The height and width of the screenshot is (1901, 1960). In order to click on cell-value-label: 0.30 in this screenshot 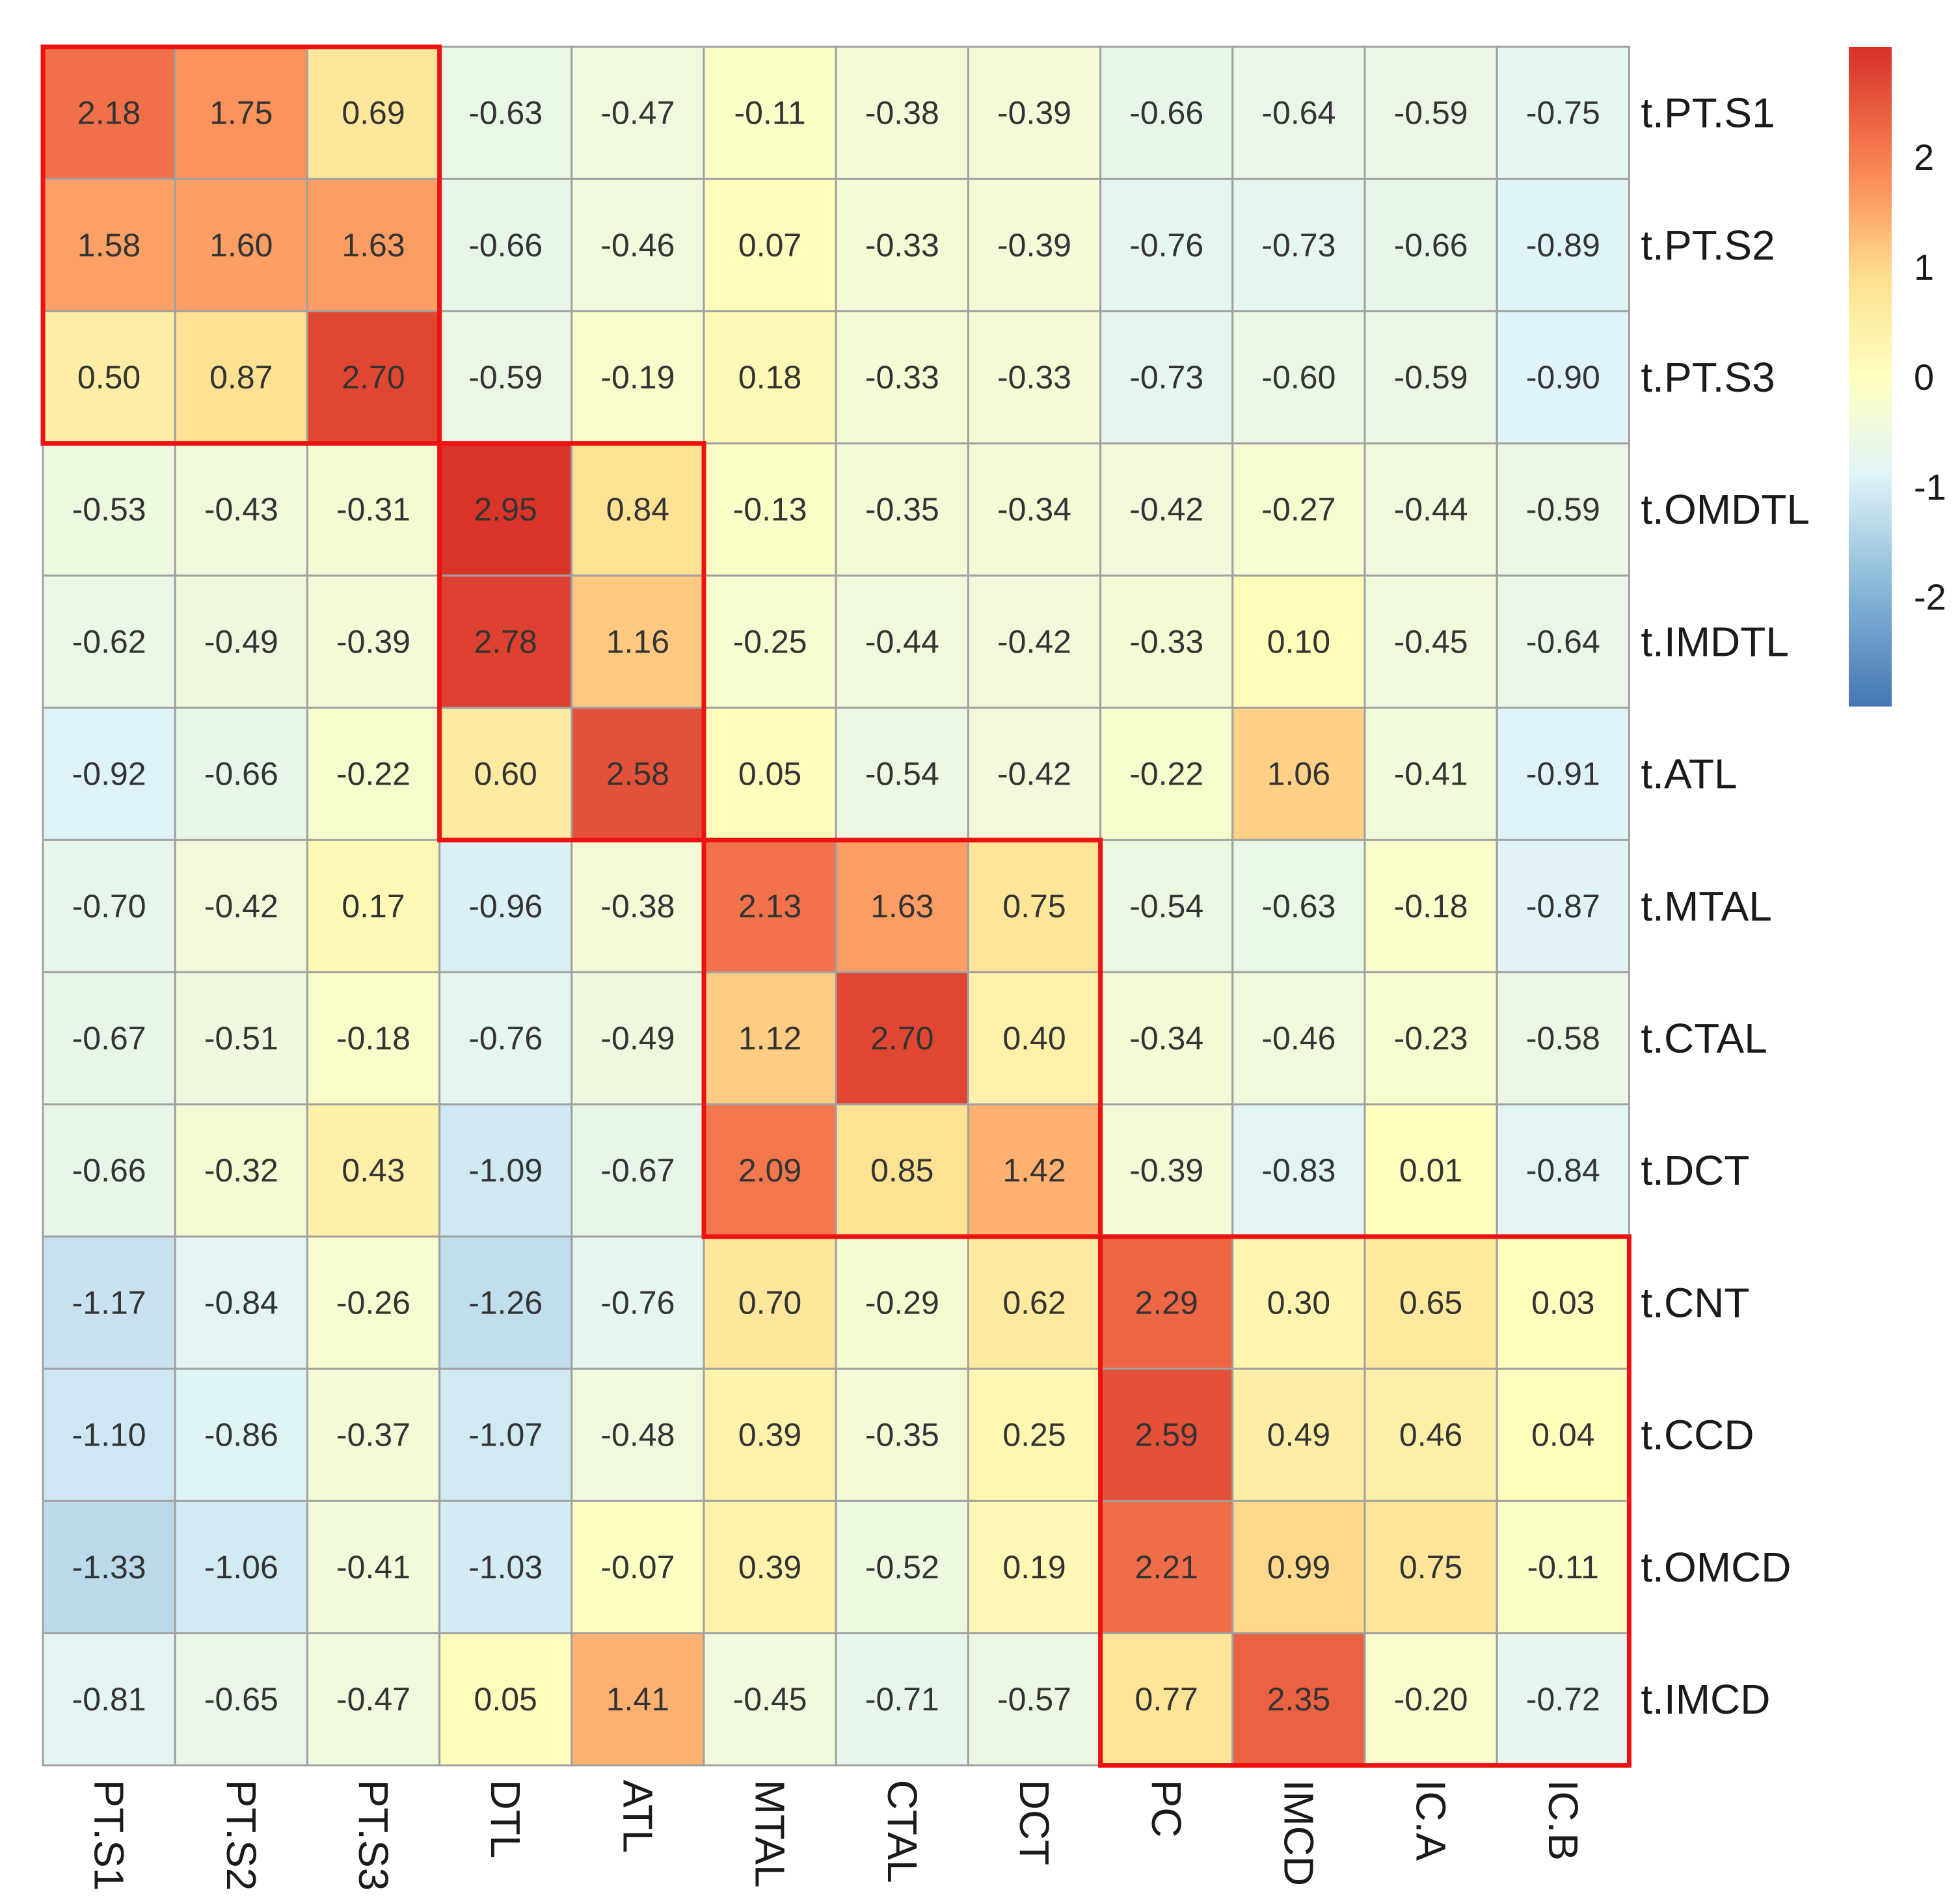, I will do `click(1299, 1303)`.